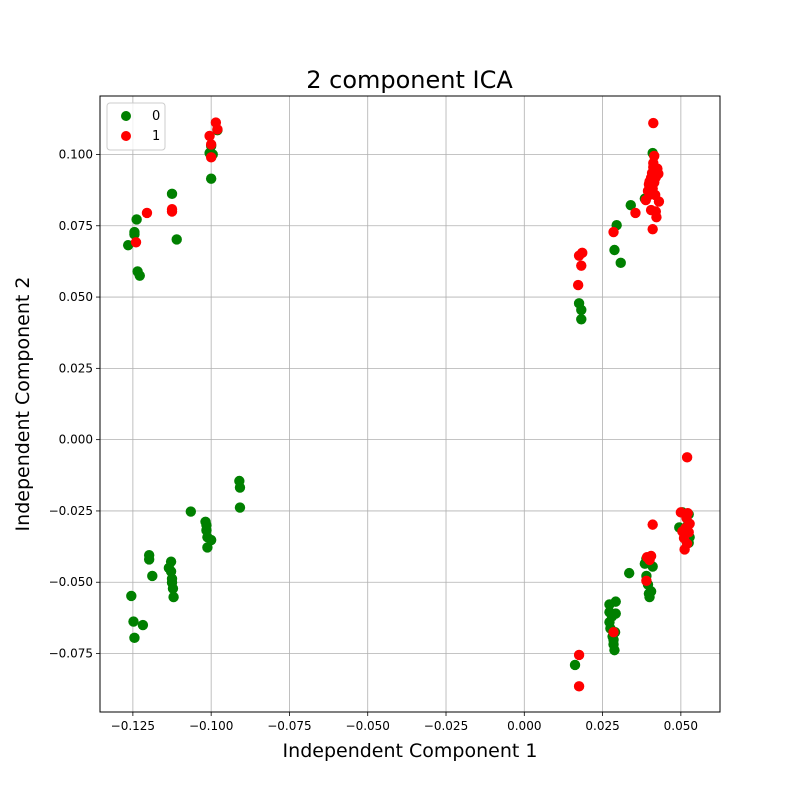 The height and width of the screenshot is (800, 800). Describe the element at coordinates (410, 751) in the screenshot. I see `x-axis-label: Independent Component 1` at that location.